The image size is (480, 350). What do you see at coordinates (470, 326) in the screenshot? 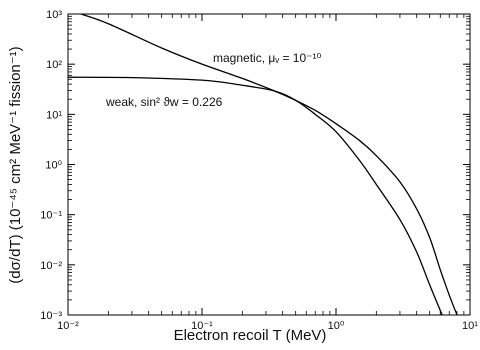
I see `x-tick-label: 10¹` at bounding box center [470, 326].